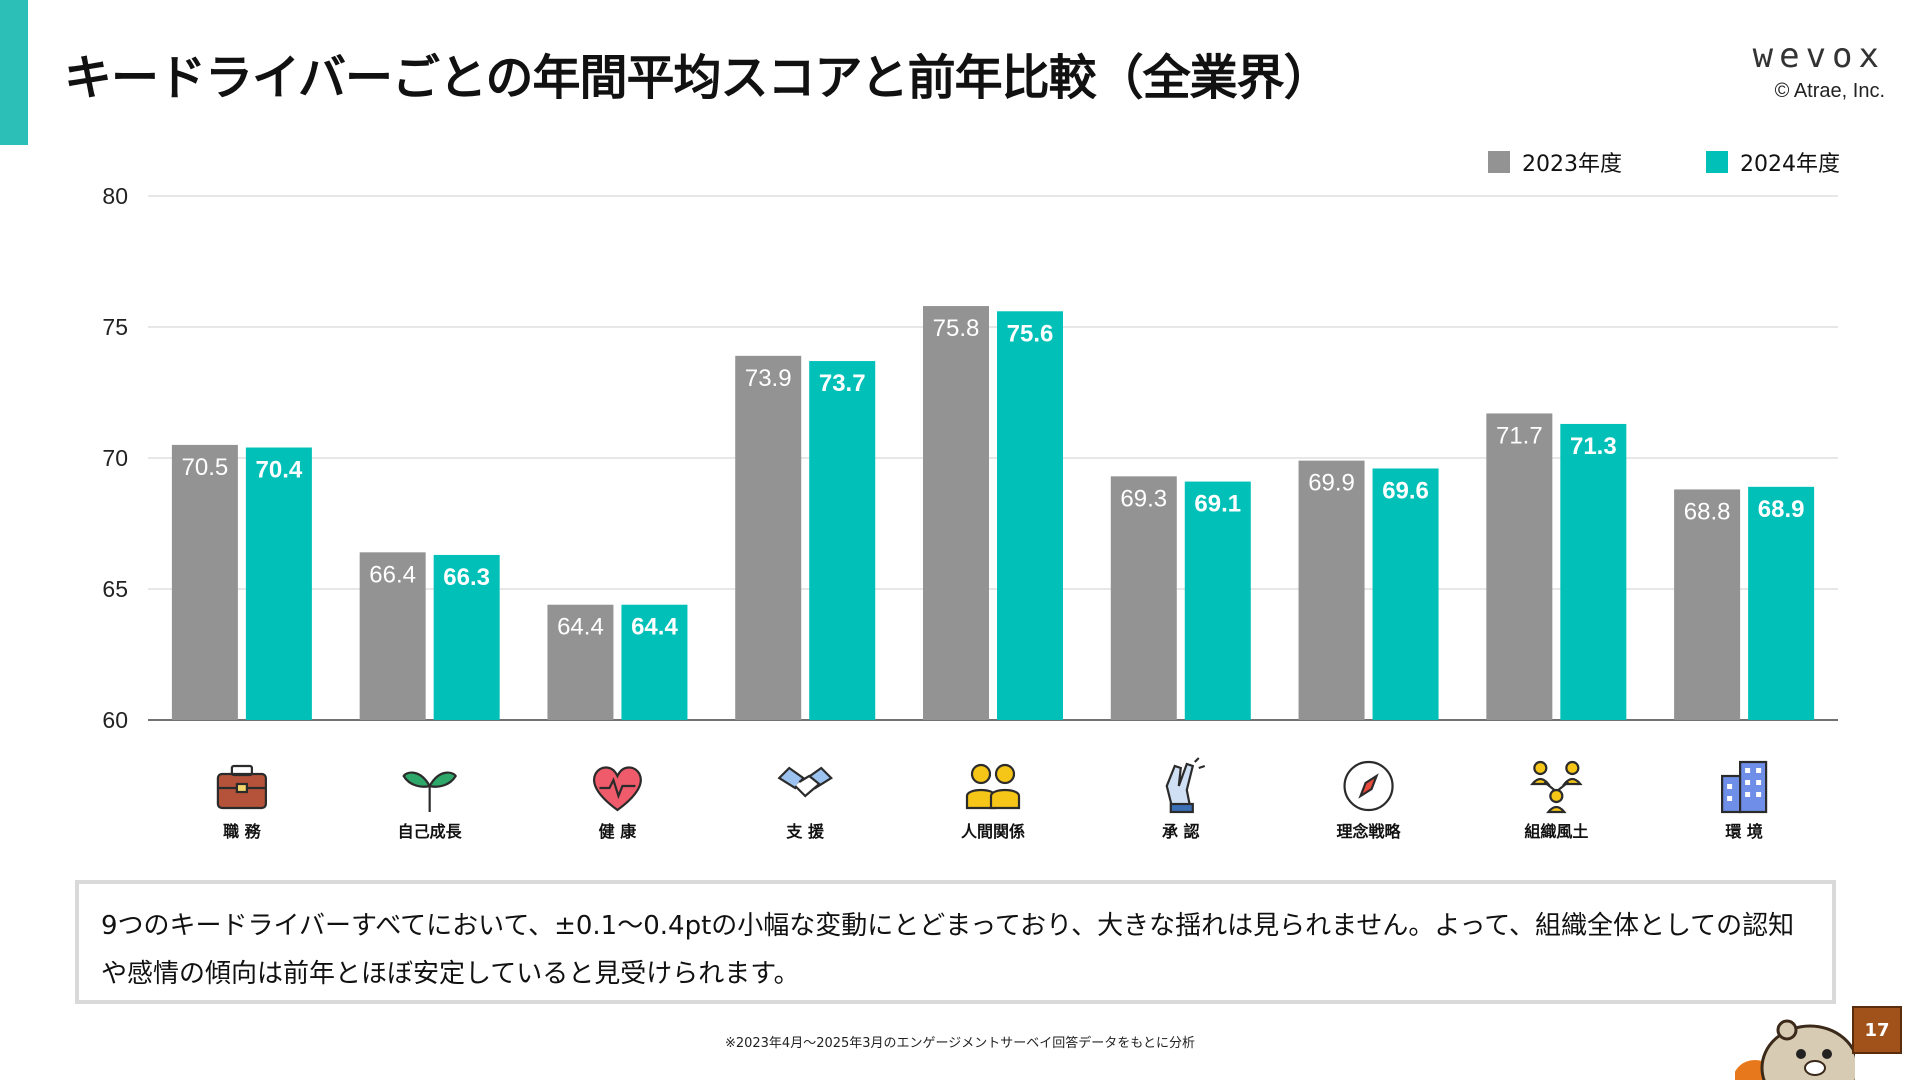 Image resolution: width=1920 pixels, height=1080 pixels. Describe the element at coordinates (1217, 504) in the screenshot. I see `data-label-2024-5: 69.1` at that location.